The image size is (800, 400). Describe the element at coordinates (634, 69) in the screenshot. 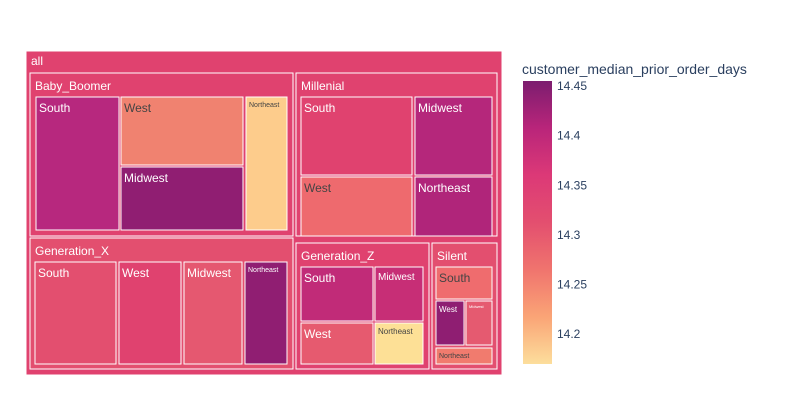

I see `colorbar-title: customer_median_prior_order_days` at that location.